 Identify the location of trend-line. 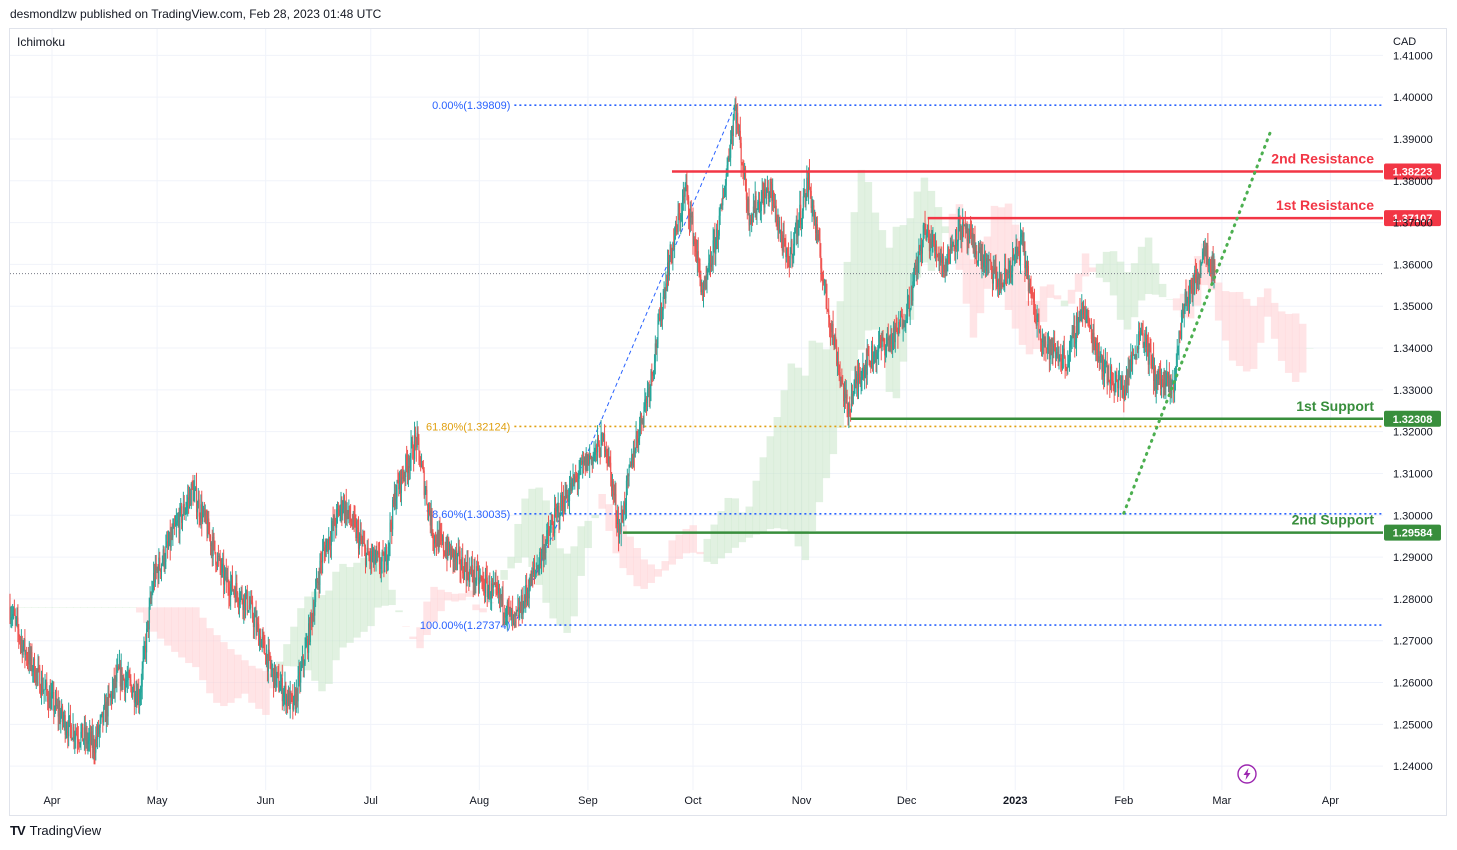
(1197, 322).